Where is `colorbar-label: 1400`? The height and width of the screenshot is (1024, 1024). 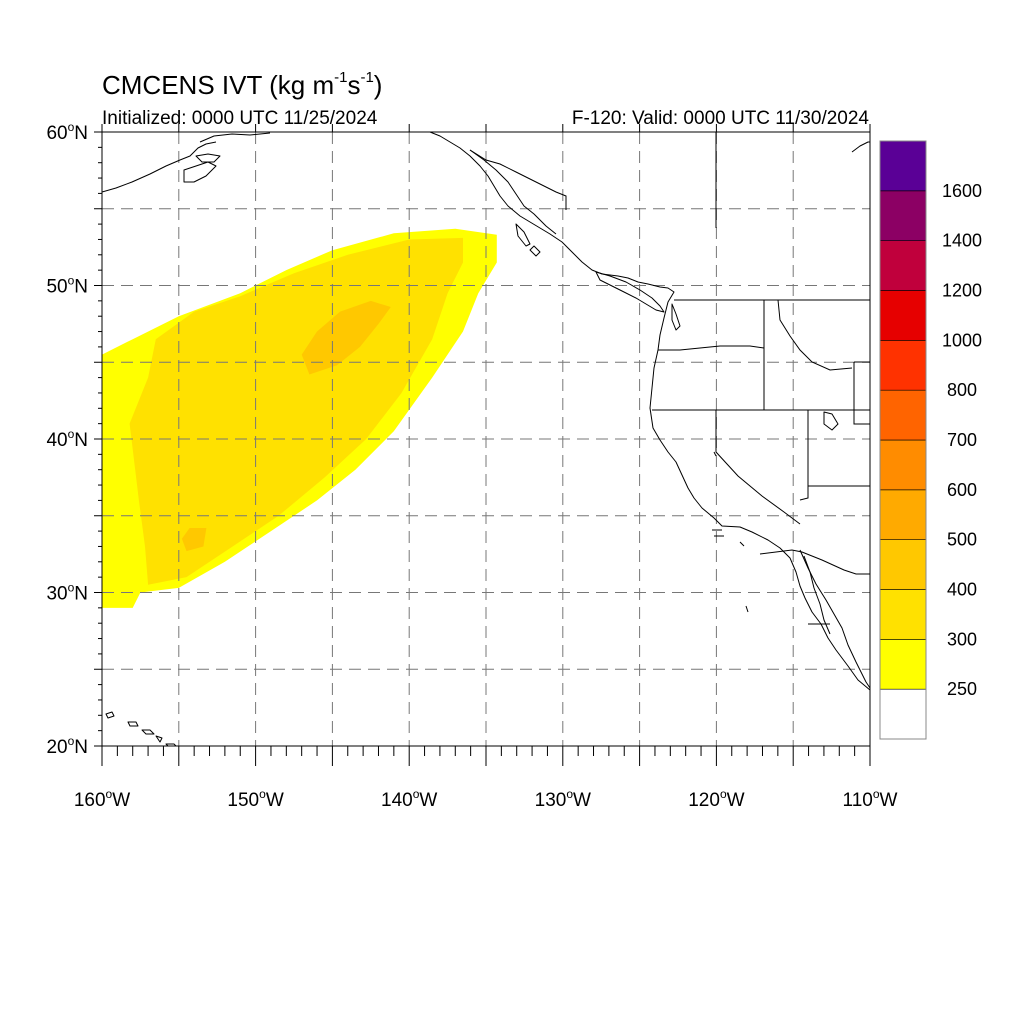
colorbar-label: 1400 is located at coordinates (962, 241).